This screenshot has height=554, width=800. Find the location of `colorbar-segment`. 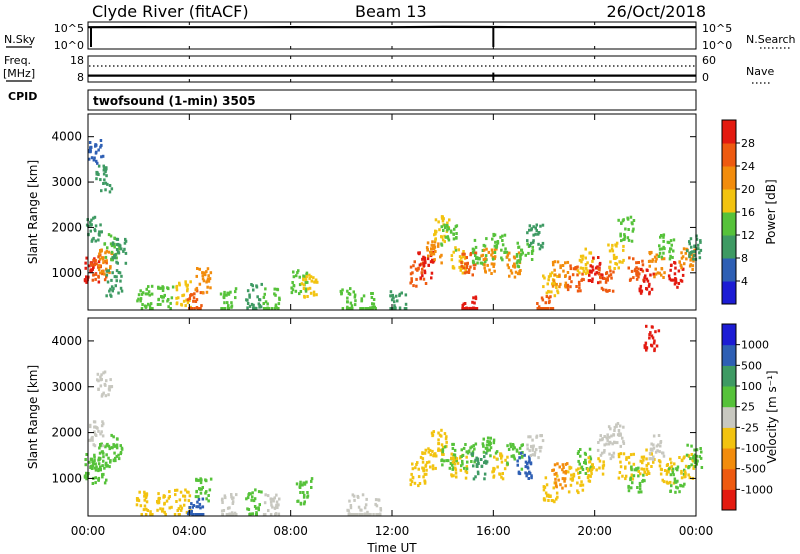

colorbar-segment is located at coordinates (729, 335).